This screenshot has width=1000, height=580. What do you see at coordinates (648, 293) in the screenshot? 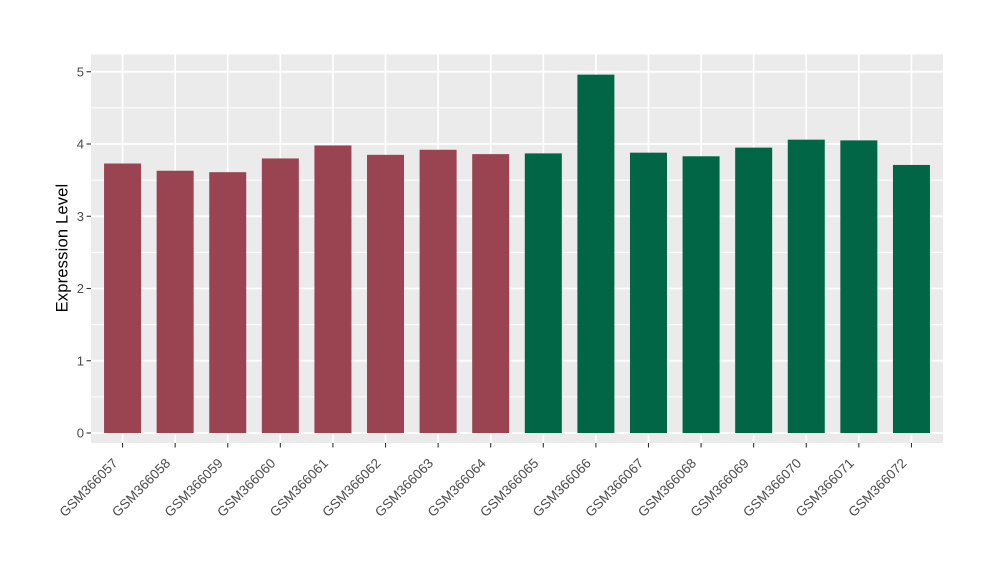
I see `bar-GSM366067` at bounding box center [648, 293].